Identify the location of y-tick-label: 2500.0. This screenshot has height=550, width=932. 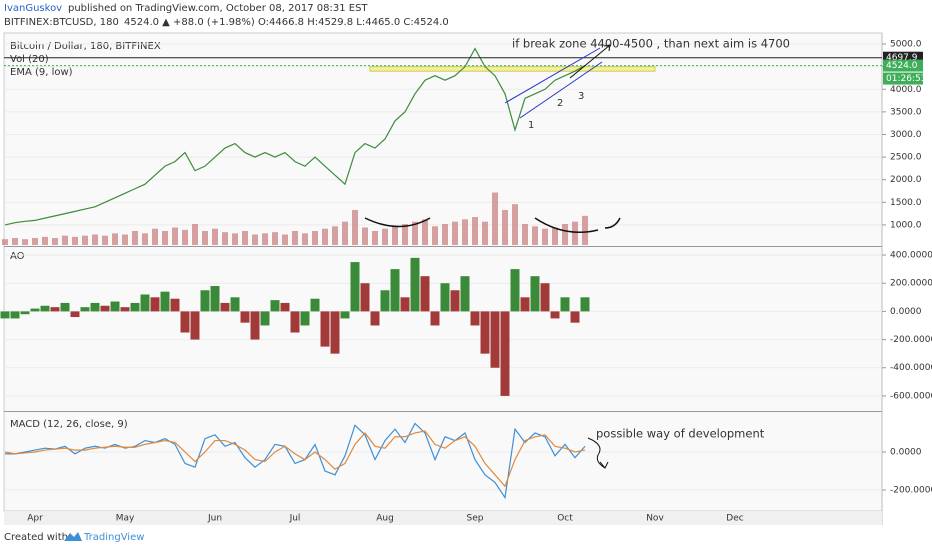
(906, 158).